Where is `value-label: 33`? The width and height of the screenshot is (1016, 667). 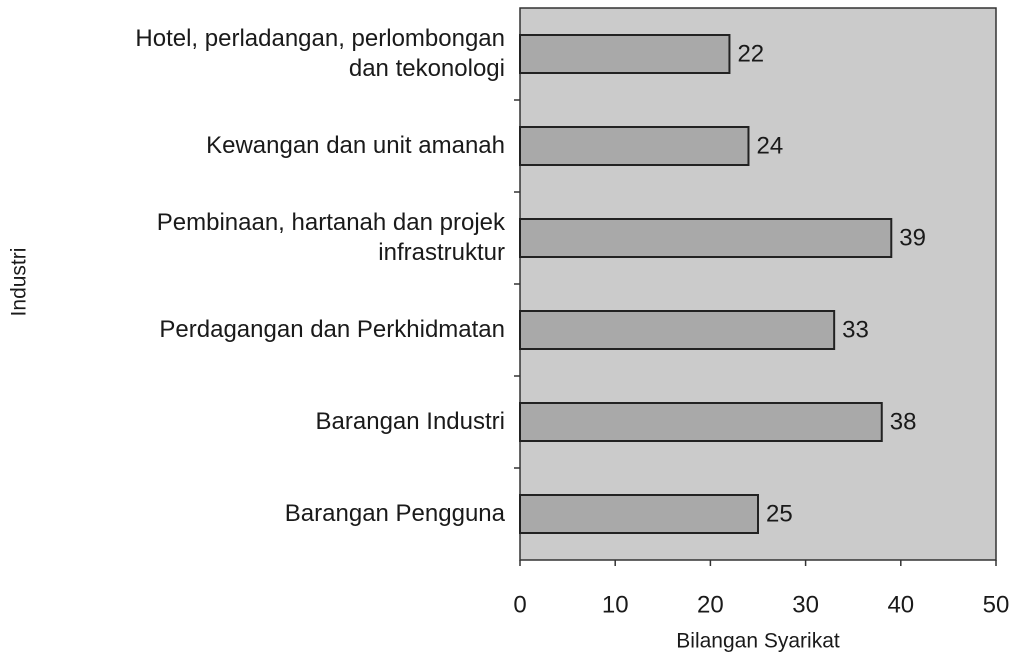
value-label: 33 is located at coordinates (855, 329).